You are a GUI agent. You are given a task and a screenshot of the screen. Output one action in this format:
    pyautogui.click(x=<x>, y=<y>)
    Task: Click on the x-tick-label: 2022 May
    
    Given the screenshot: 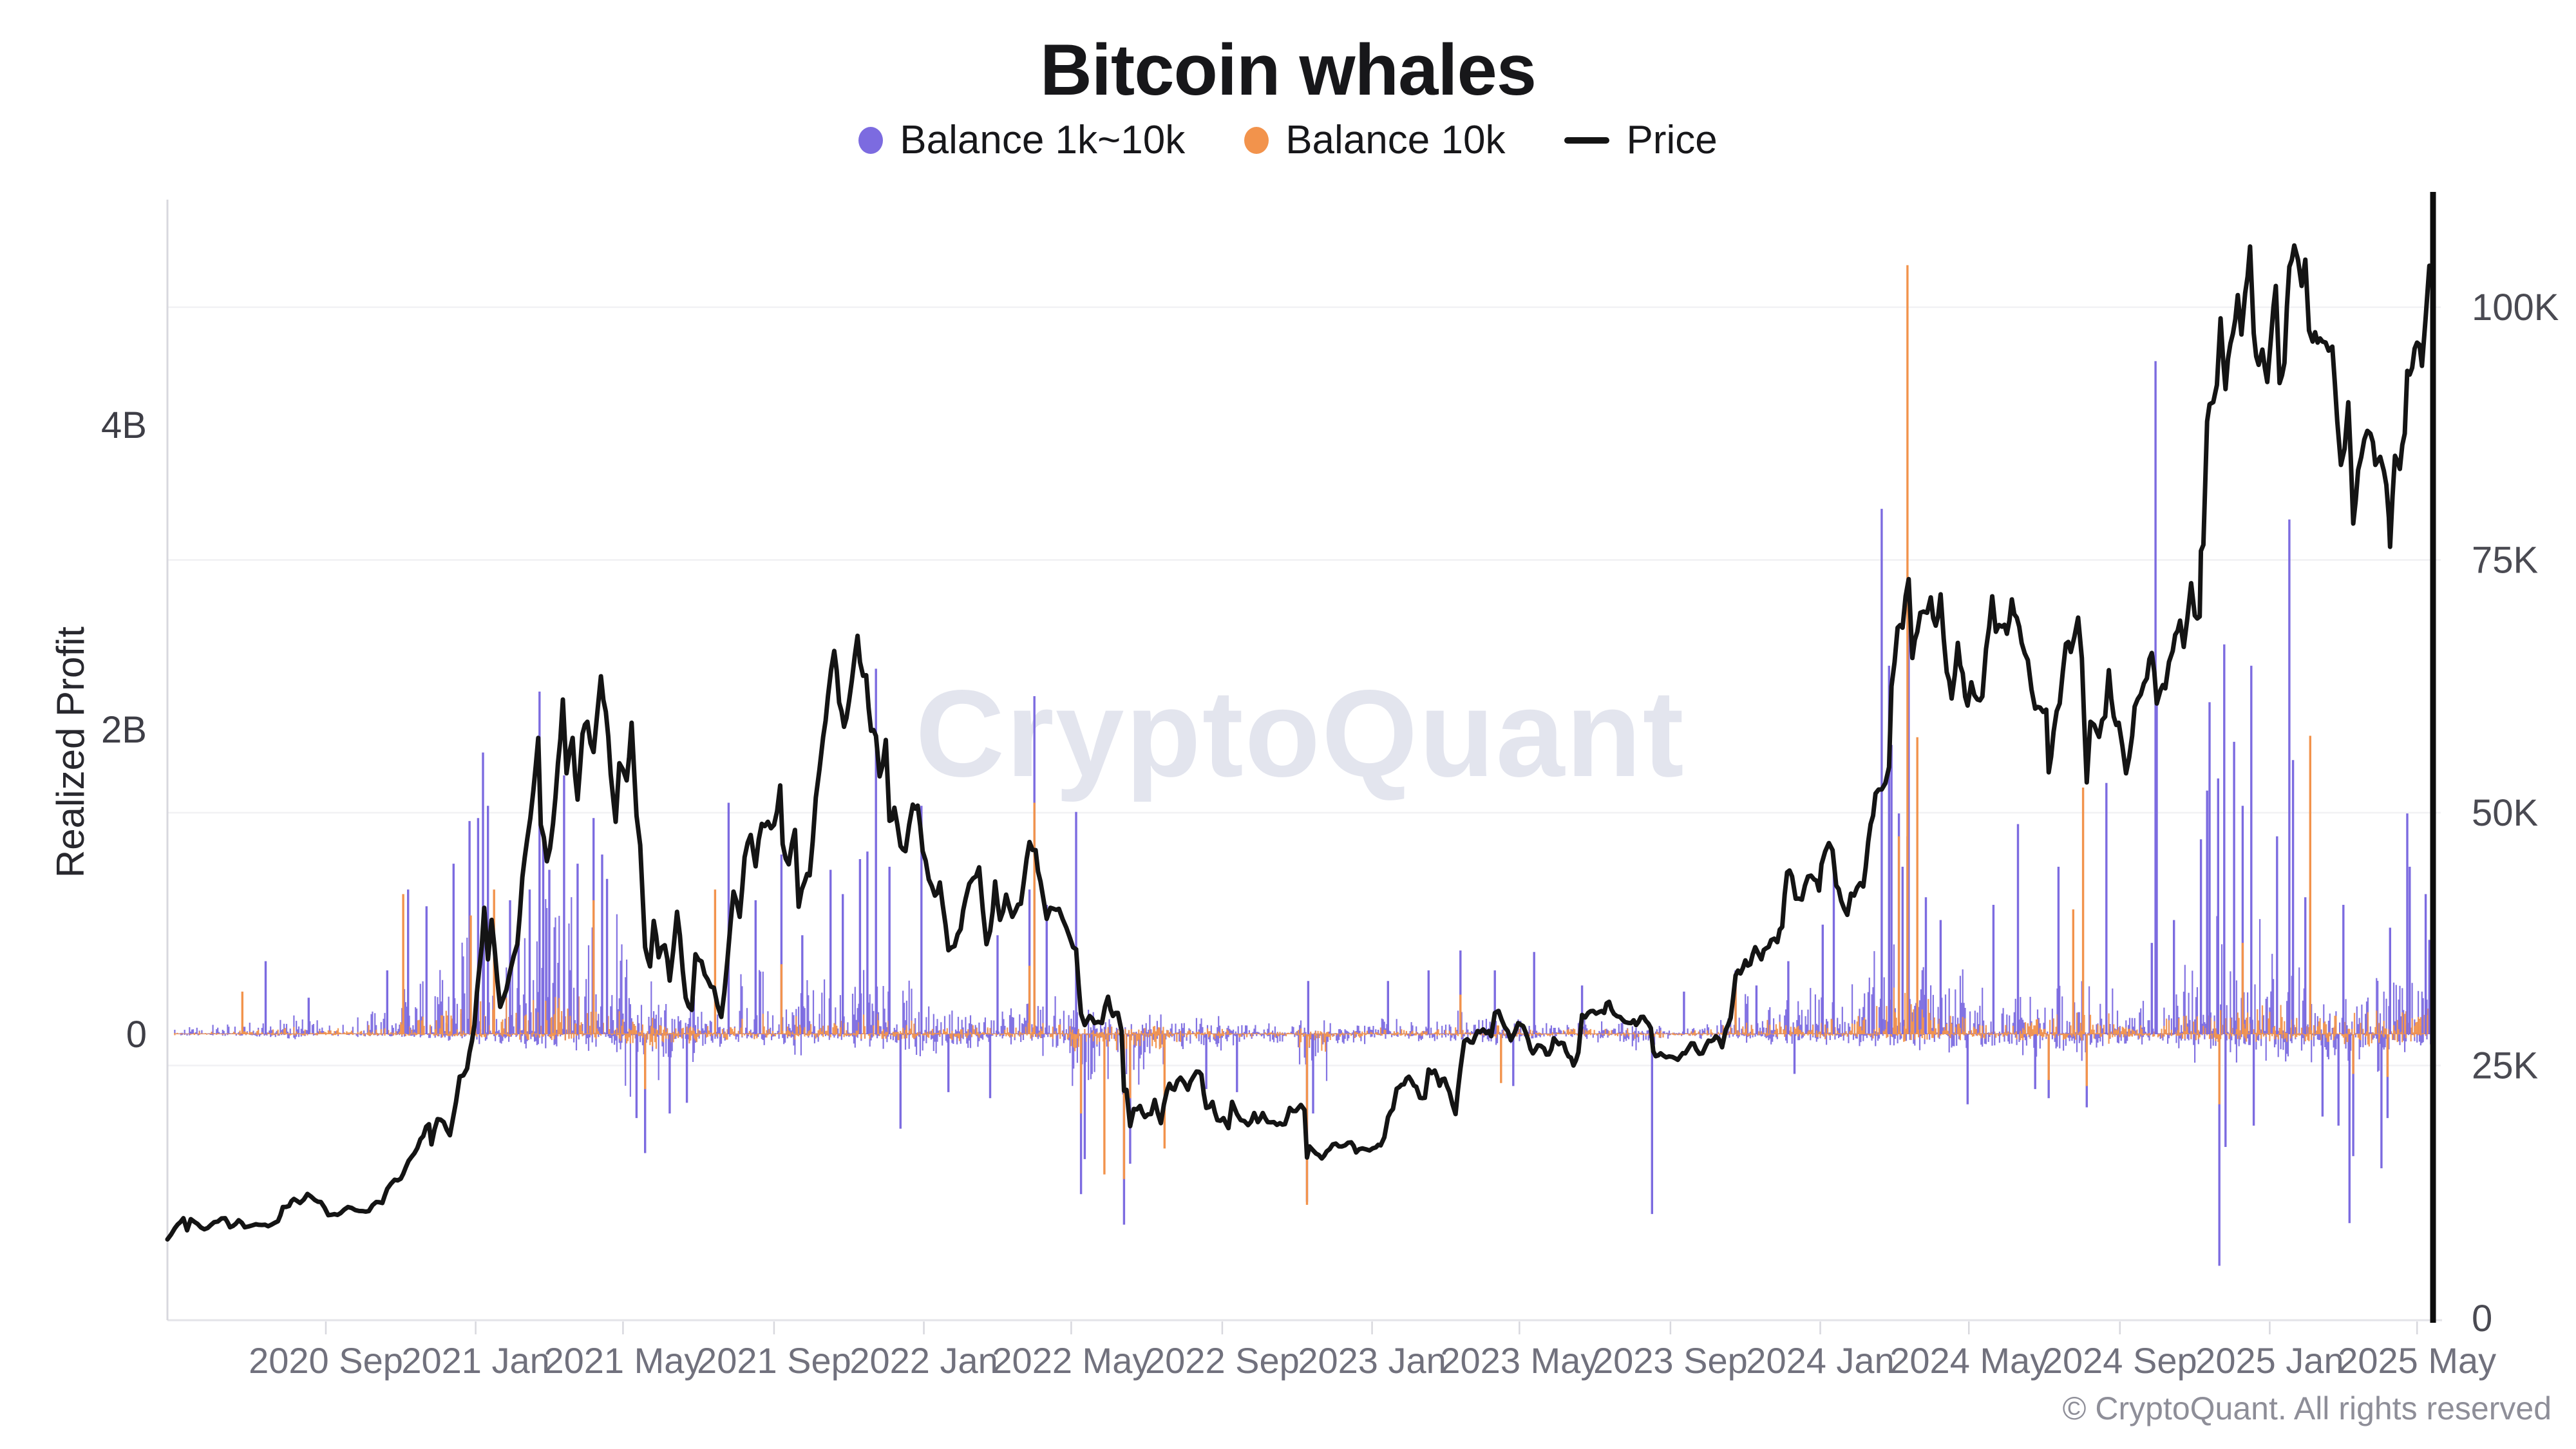 What is the action you would take?
    pyautogui.click(x=1071, y=1360)
    